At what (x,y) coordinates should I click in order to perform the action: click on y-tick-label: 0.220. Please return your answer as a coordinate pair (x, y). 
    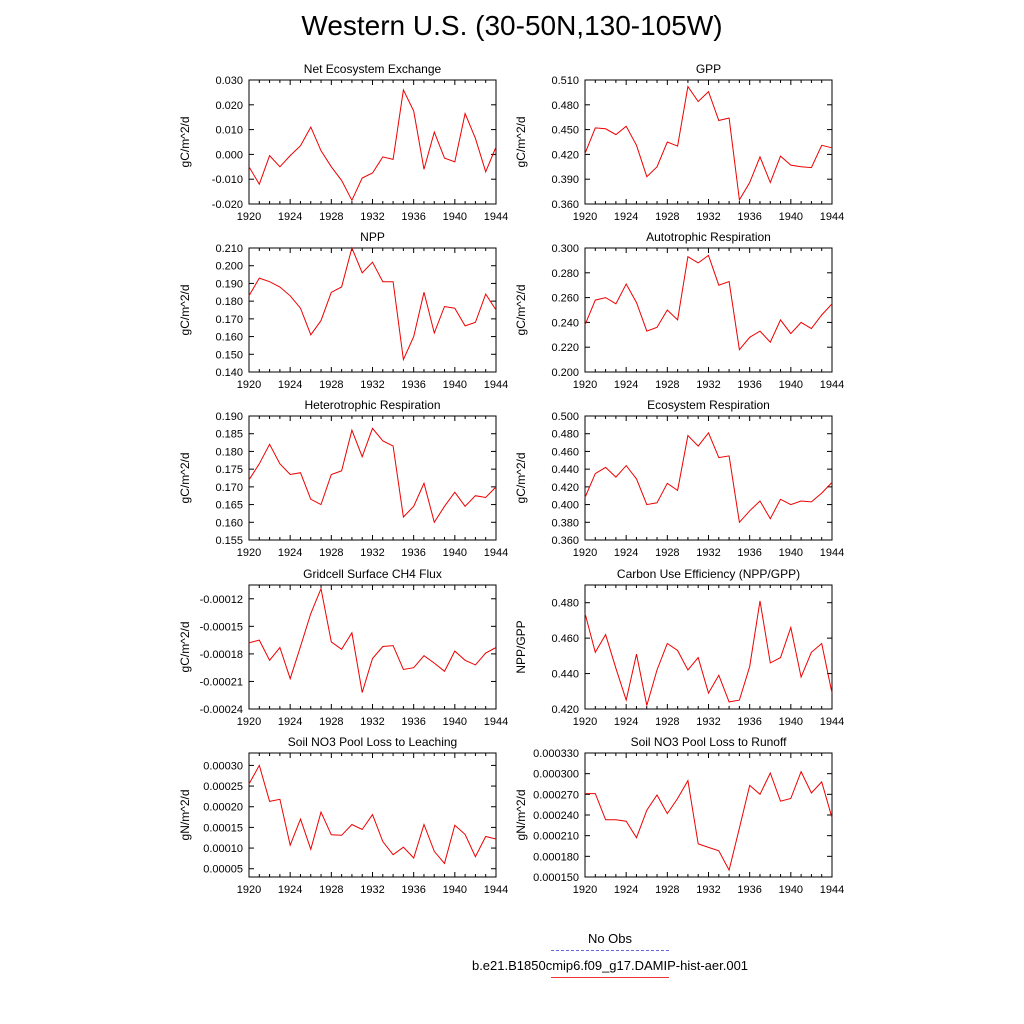
    Looking at the image, I should click on (565, 348).